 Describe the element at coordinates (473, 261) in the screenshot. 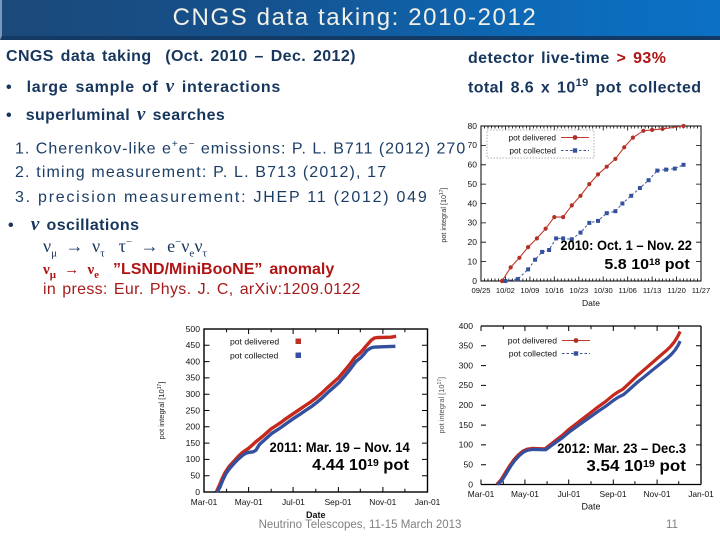

I see `svg-text: 10` at that location.